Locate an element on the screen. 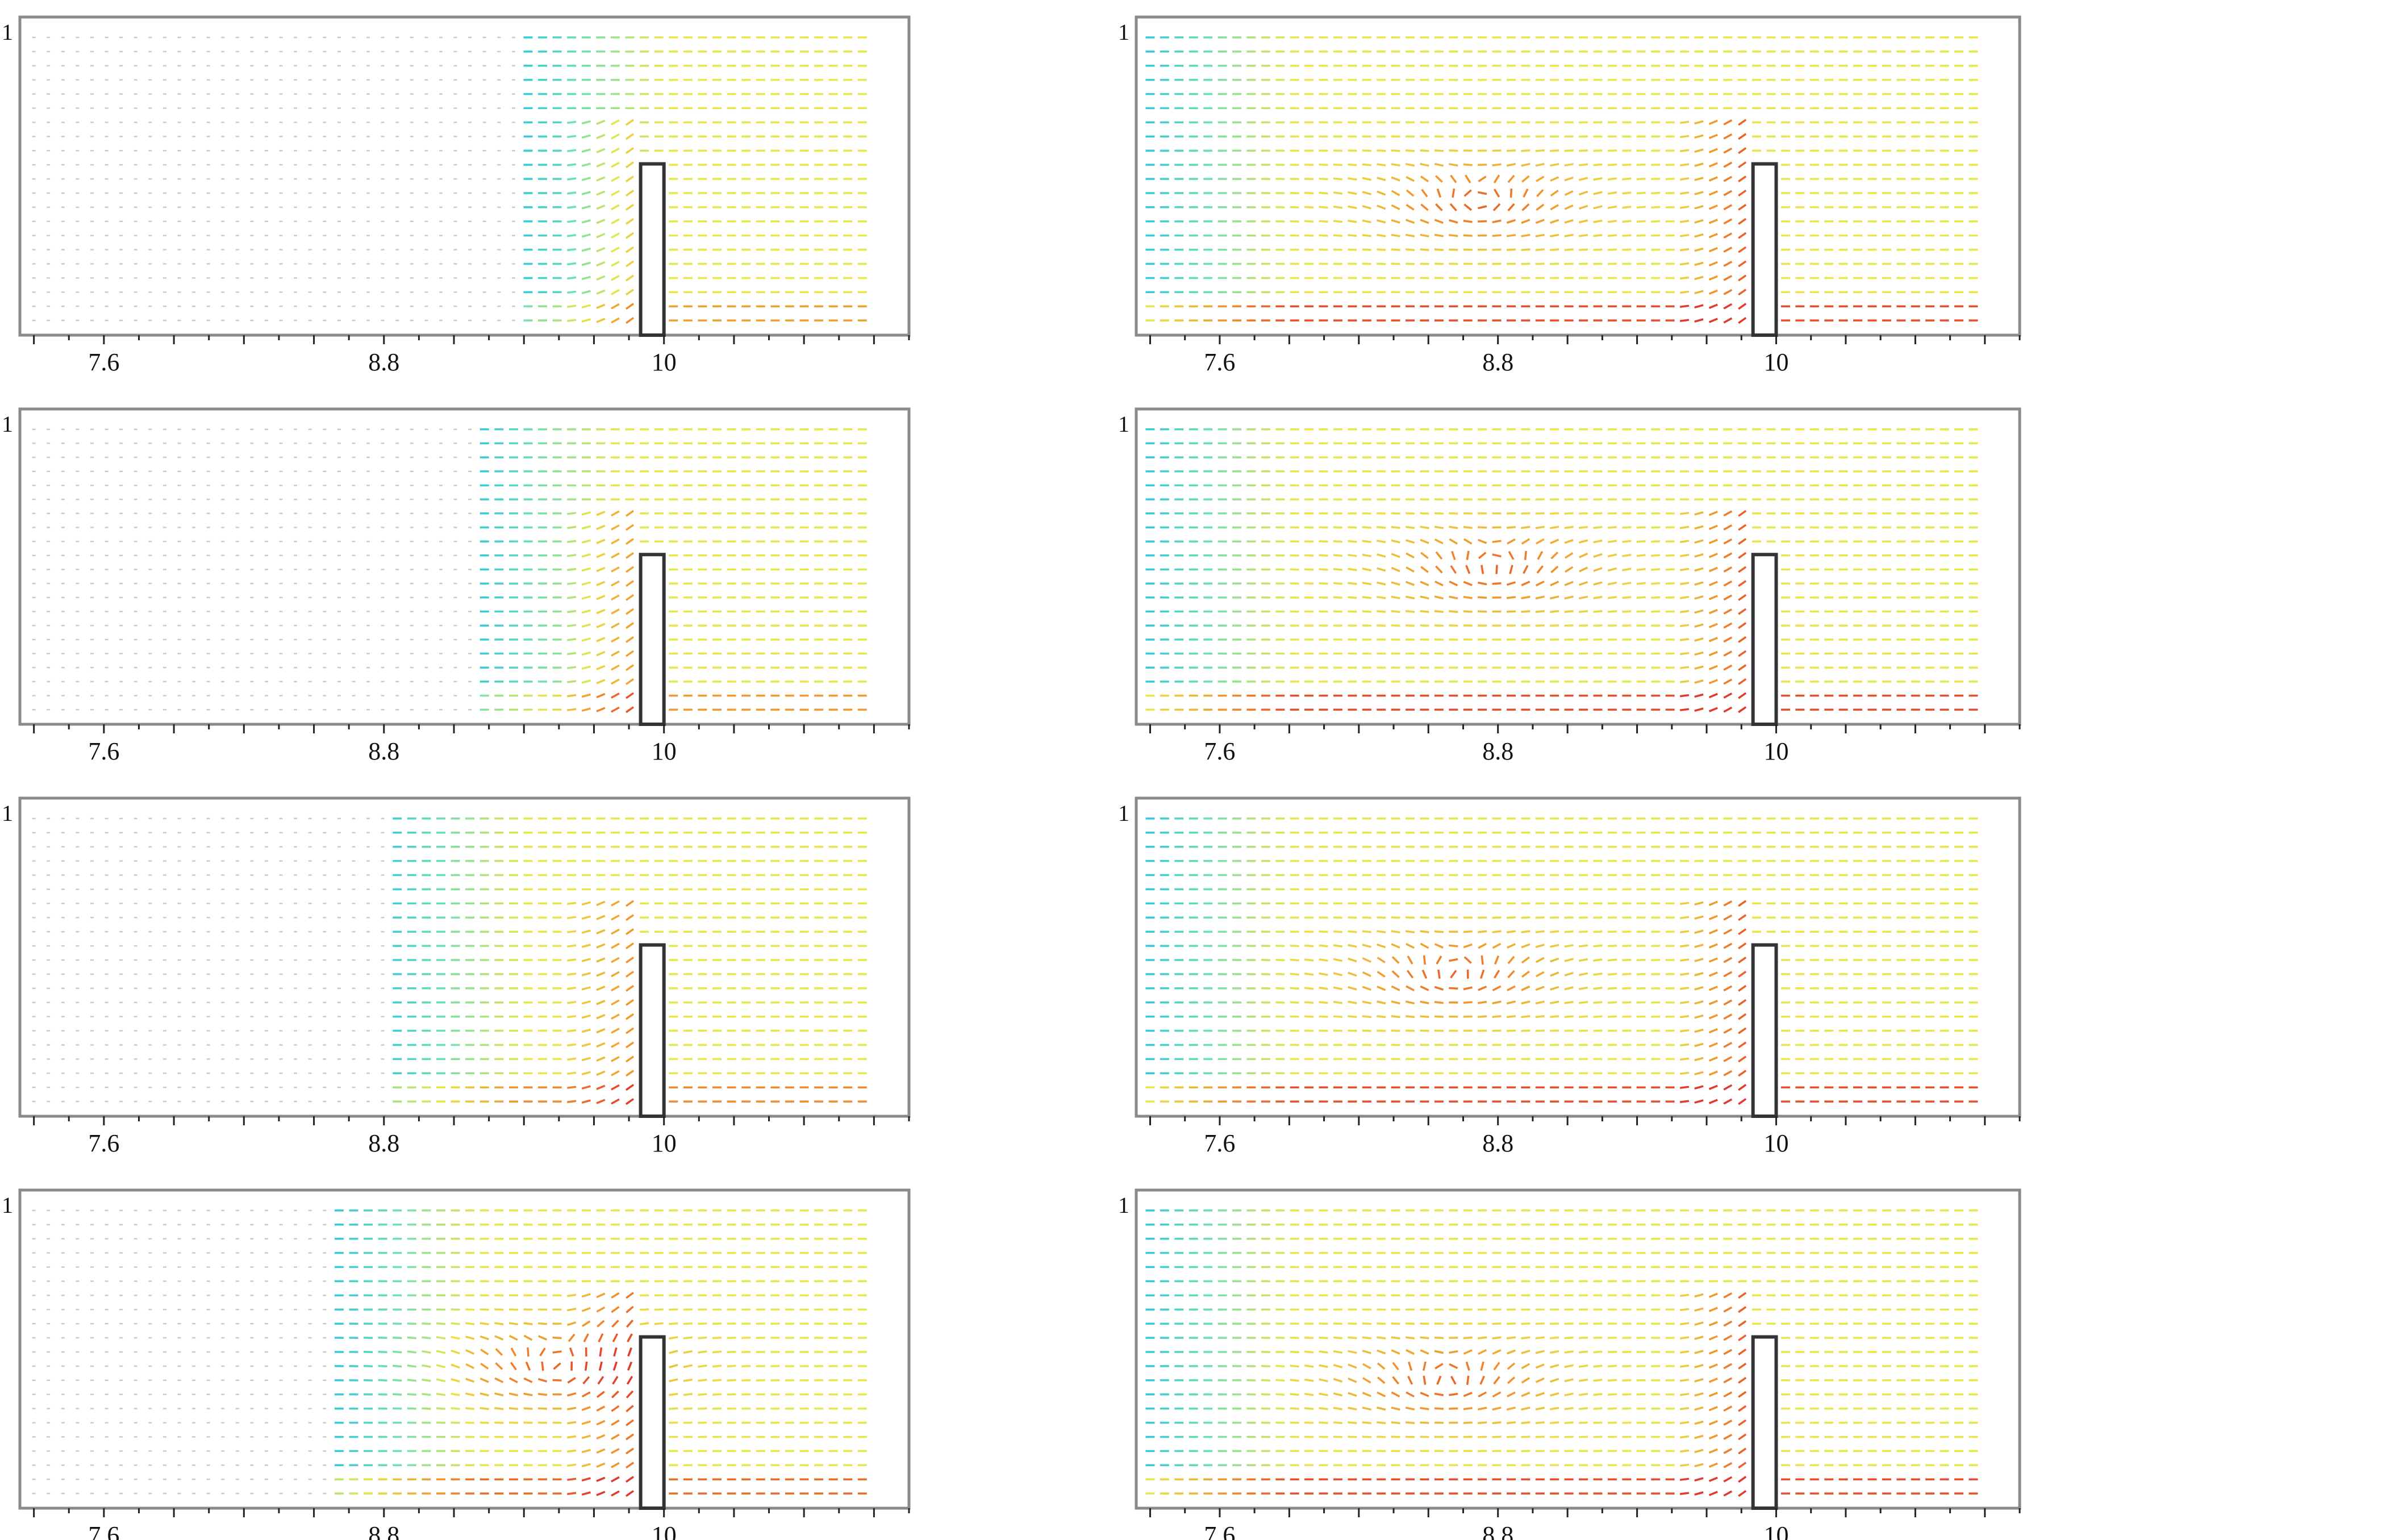 This screenshot has height=1540, width=2402. x-tick-label: 10 is located at coordinates (664, 751).